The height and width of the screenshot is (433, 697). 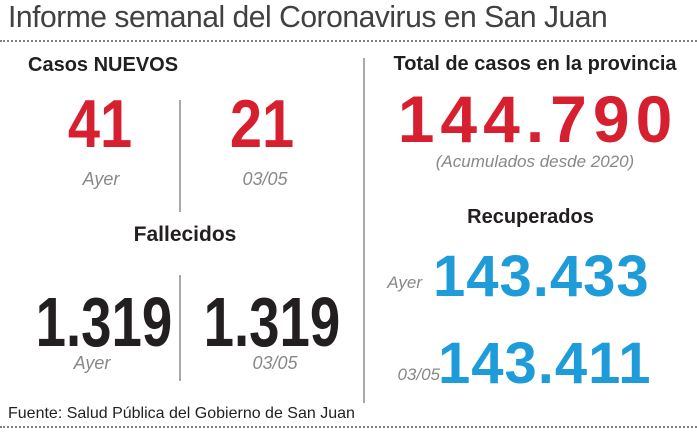 What do you see at coordinates (535, 161) in the screenshot?
I see `total-cases-note: (Acumulados desde 2020)` at bounding box center [535, 161].